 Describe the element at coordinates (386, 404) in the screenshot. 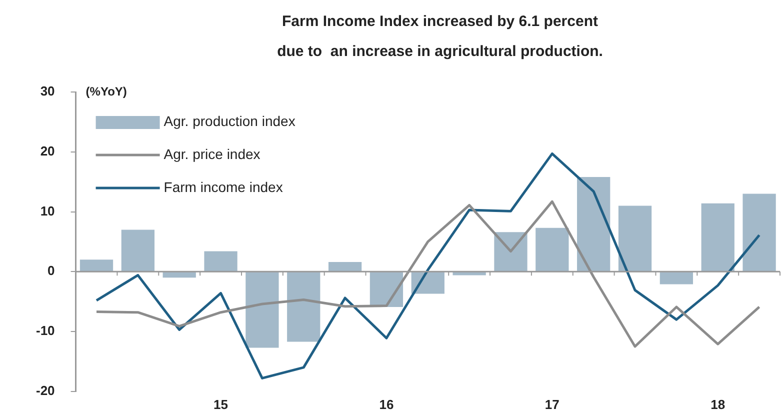

I see `x-tick-label: 16` at that location.